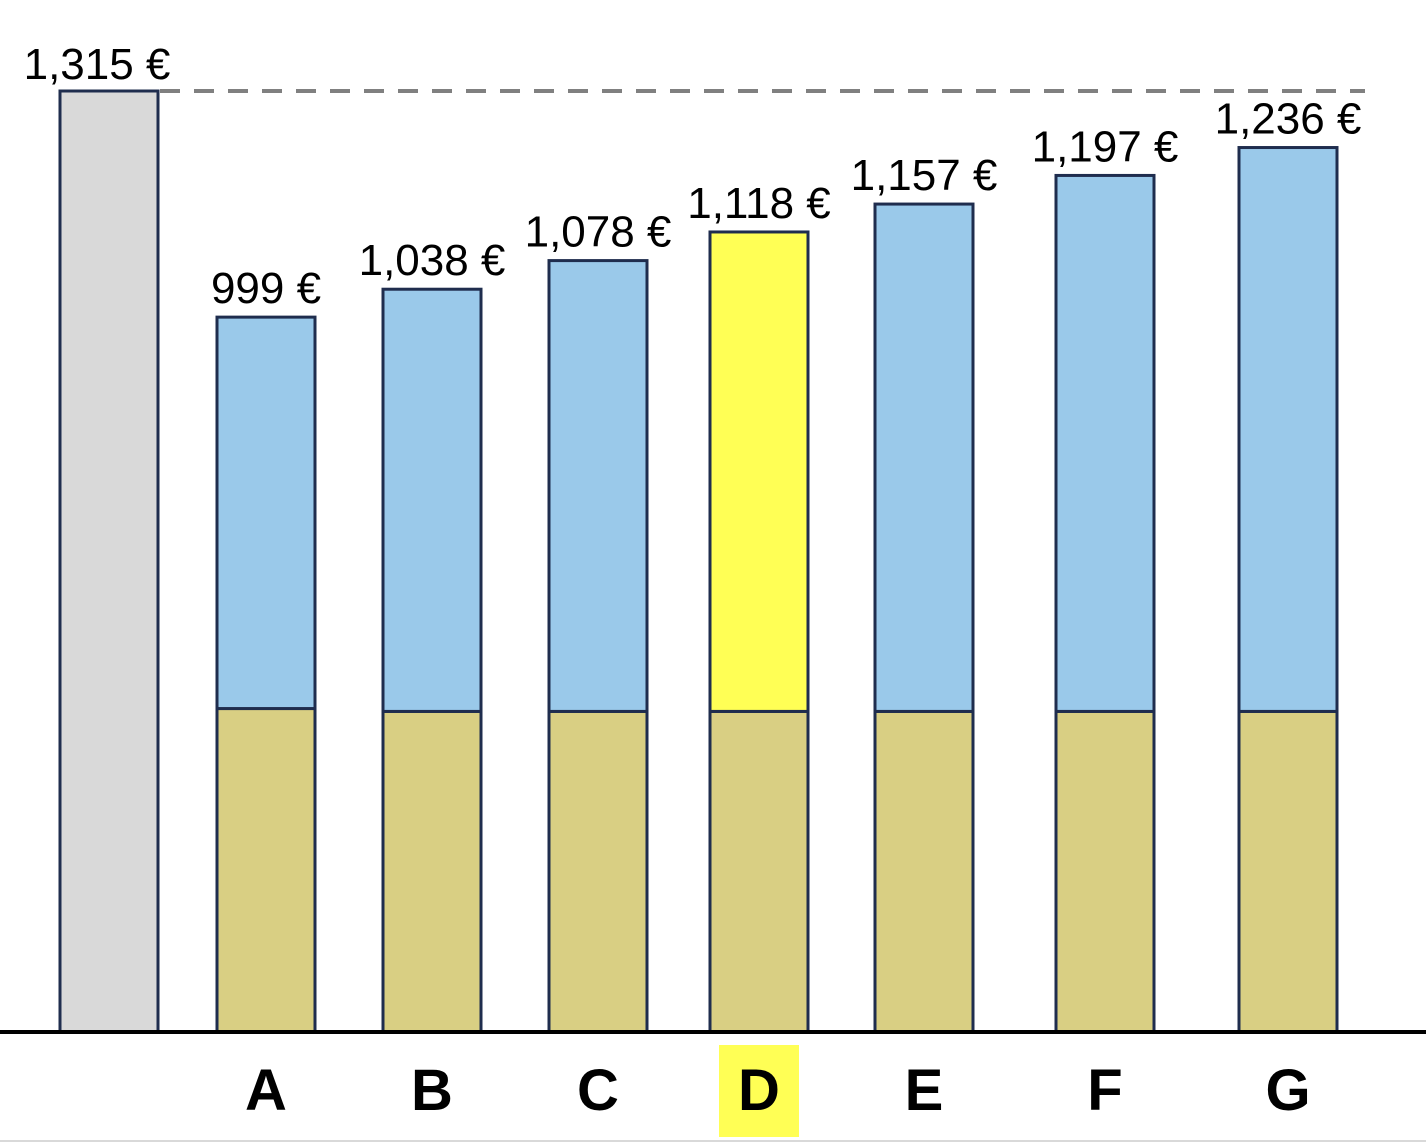 The image size is (1426, 1144). I want to click on category-label-F: F, so click(1104, 1090).